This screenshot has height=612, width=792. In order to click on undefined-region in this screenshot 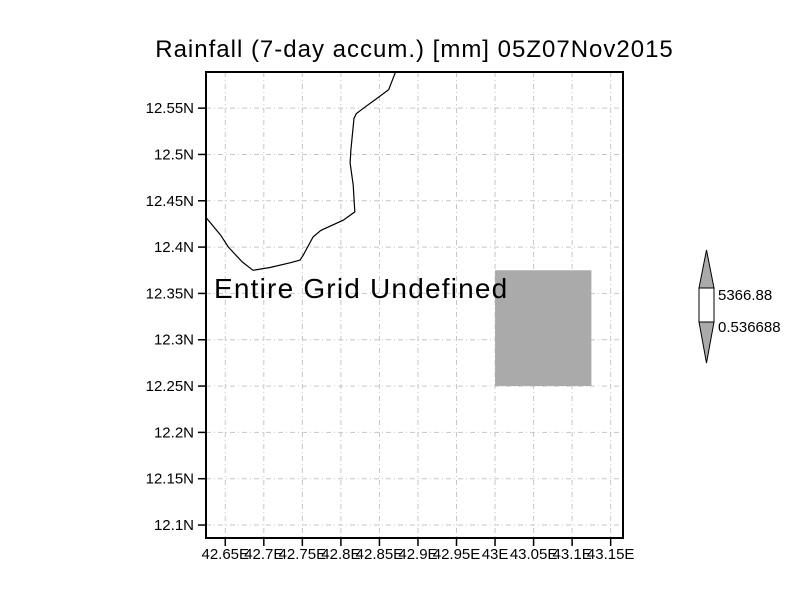, I will do `click(543, 328)`.